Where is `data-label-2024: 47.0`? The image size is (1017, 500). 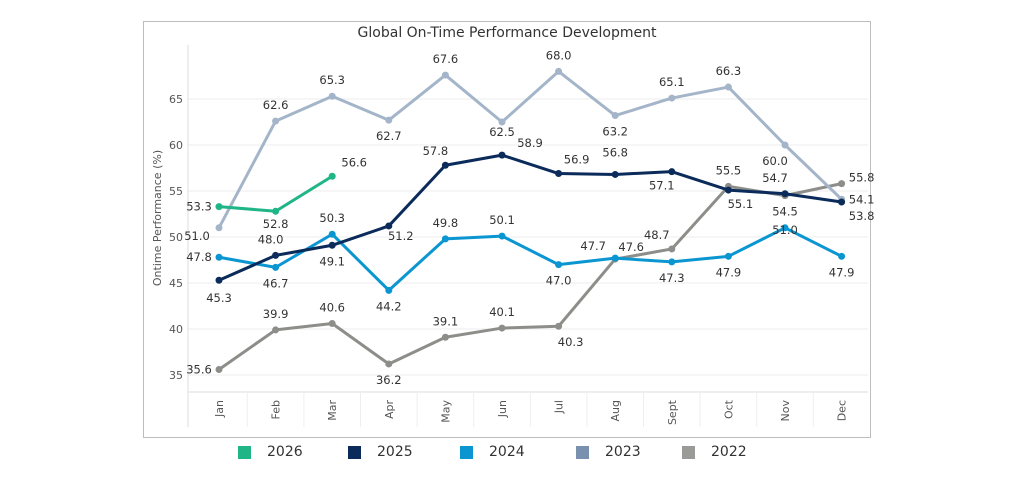 data-label-2024: 47.0 is located at coordinates (559, 281).